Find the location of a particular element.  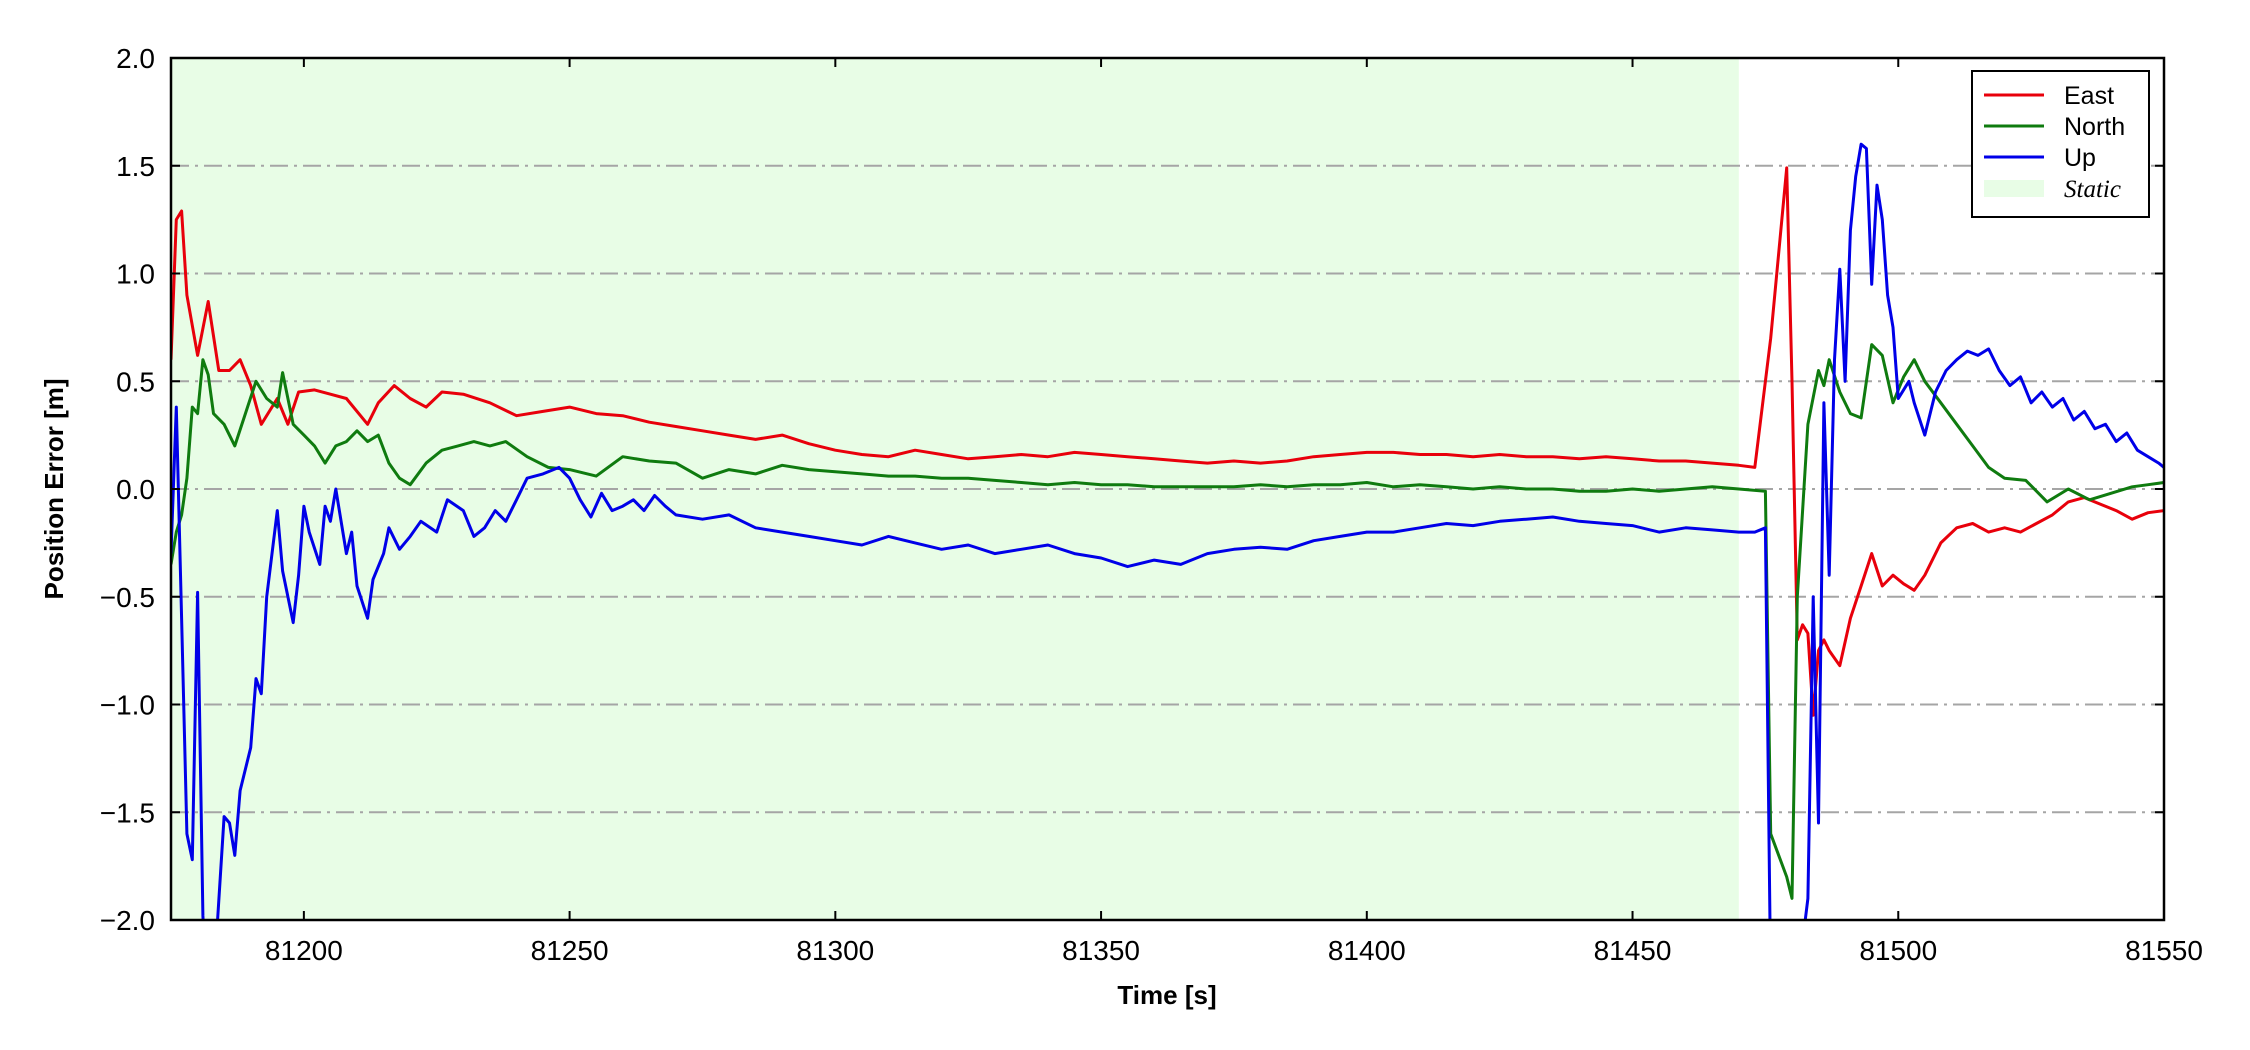

y-tick-label: 1.5 is located at coordinates (135, 166).